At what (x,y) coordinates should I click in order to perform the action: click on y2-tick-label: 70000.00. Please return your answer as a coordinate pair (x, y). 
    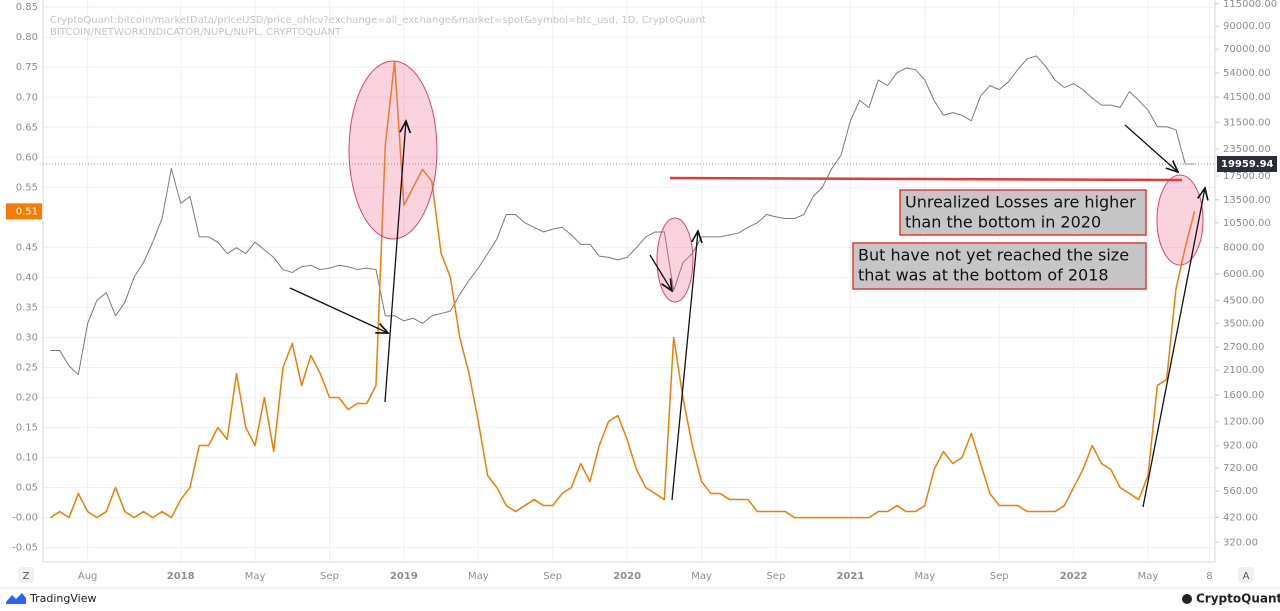
    Looking at the image, I should click on (1247, 49).